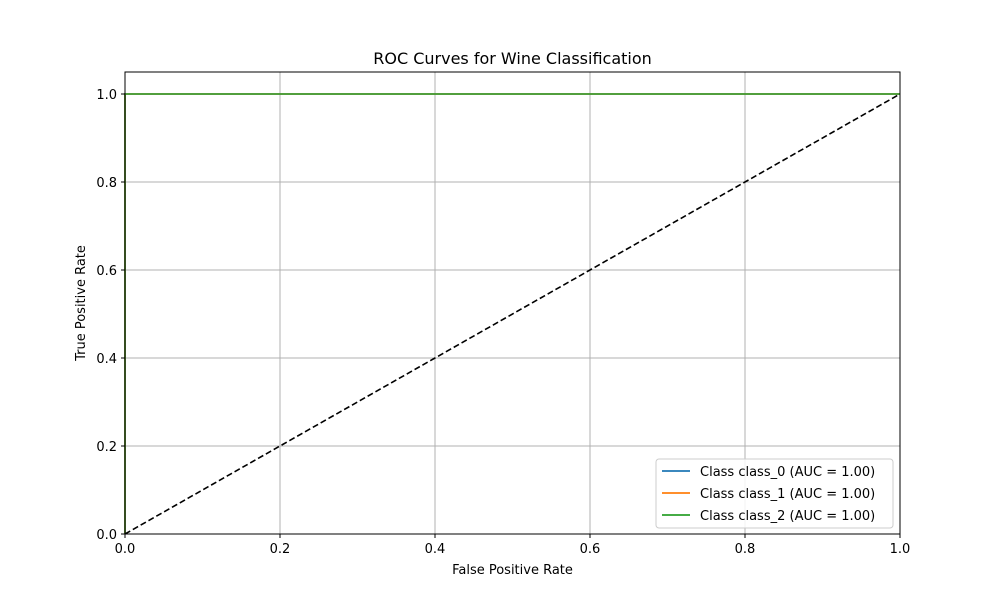  What do you see at coordinates (787, 516) in the screenshot?
I see `legend-entry-label: Class class_2 (AUC = 1.00)` at bounding box center [787, 516].